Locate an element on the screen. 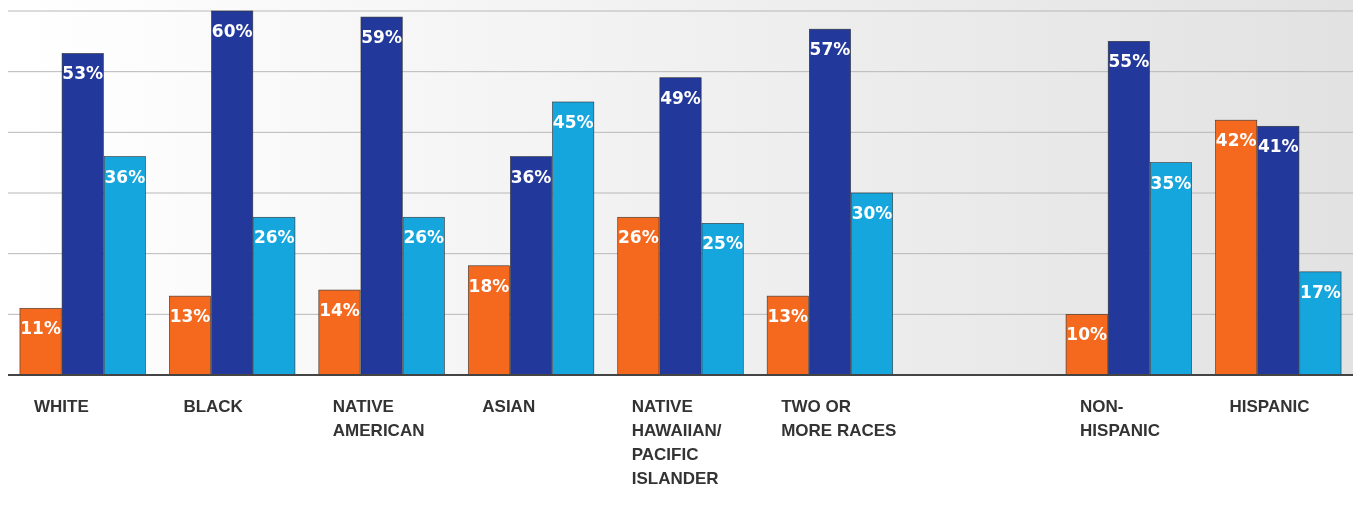 This screenshot has height=505, width=1353. x-tick-label: WHITE is located at coordinates (61, 406).